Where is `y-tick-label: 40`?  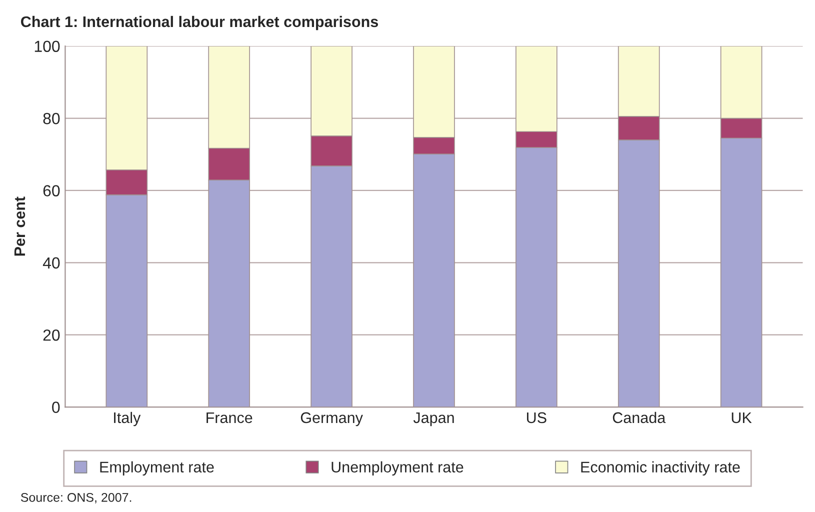
y-tick-label: 40 is located at coordinates (51, 263).